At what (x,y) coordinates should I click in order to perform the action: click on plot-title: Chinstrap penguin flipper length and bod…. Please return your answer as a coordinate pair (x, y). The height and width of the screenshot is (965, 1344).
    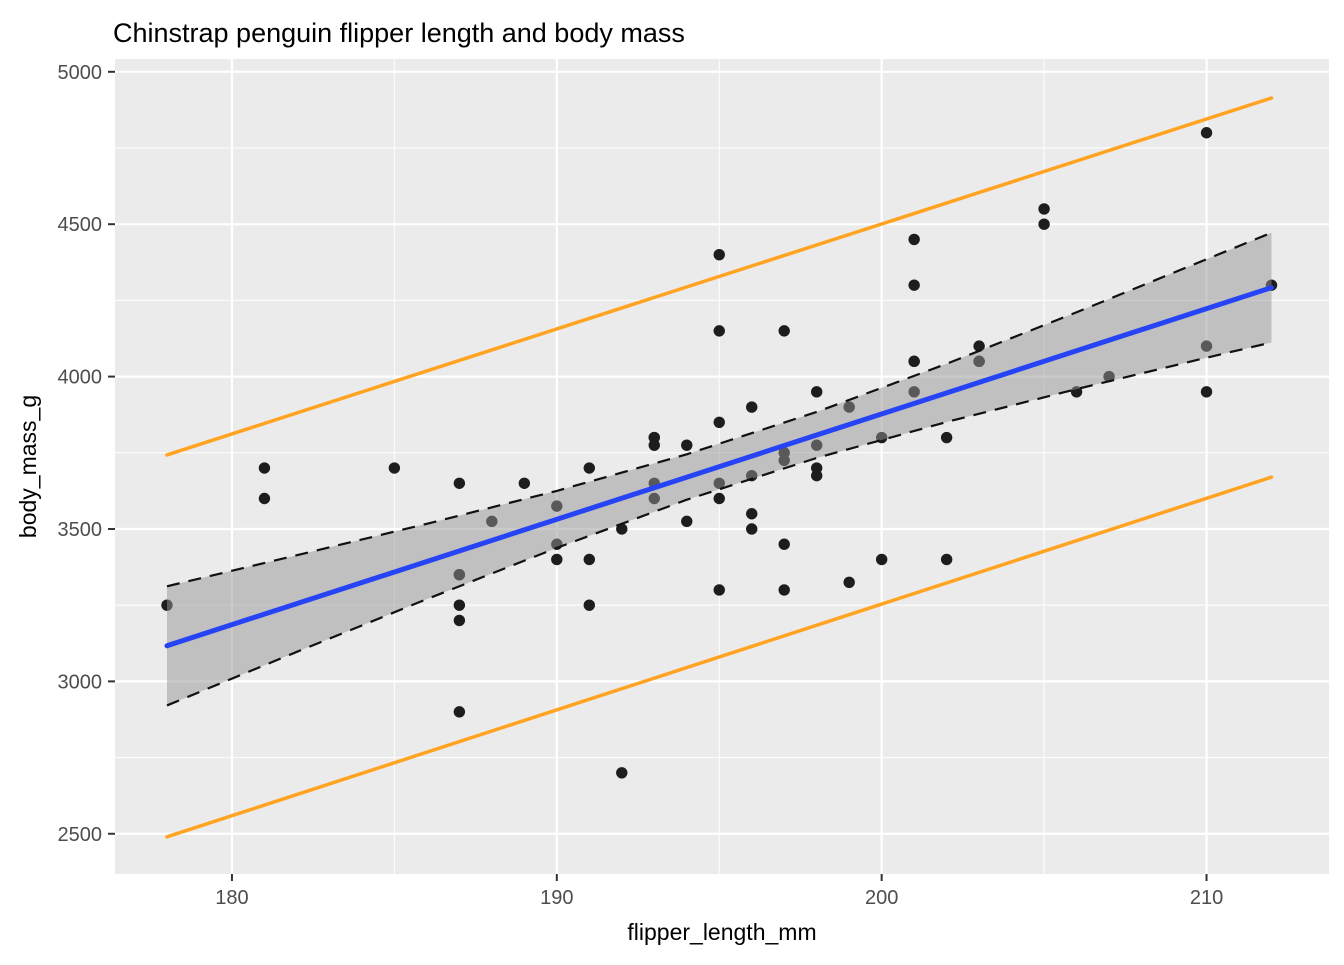
    Looking at the image, I should click on (399, 33).